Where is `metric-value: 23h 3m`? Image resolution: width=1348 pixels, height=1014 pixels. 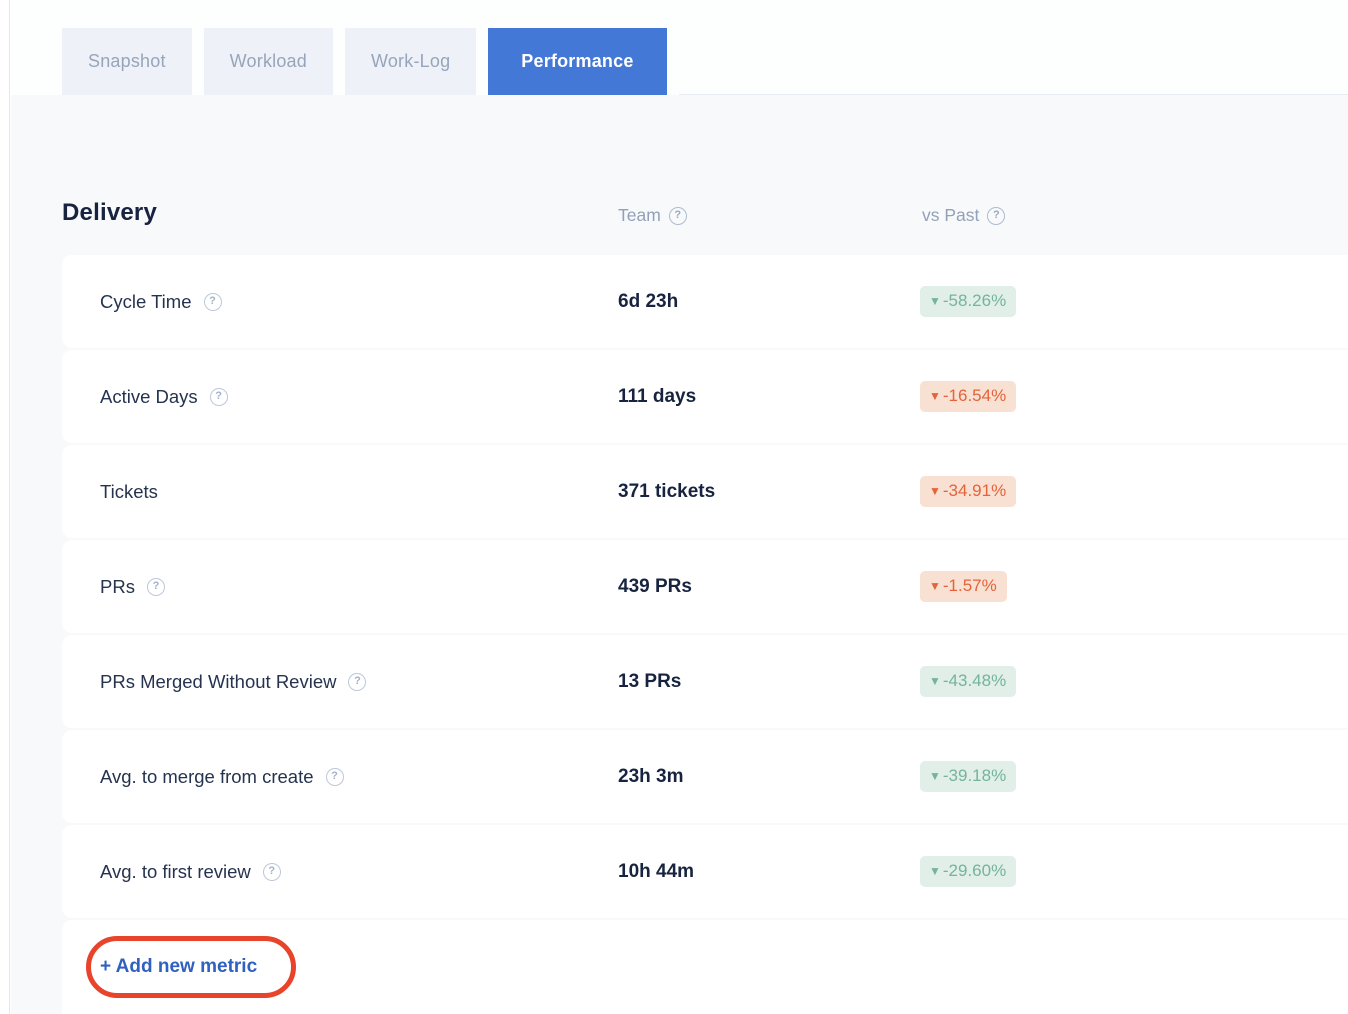 metric-value: 23h 3m is located at coordinates (651, 776).